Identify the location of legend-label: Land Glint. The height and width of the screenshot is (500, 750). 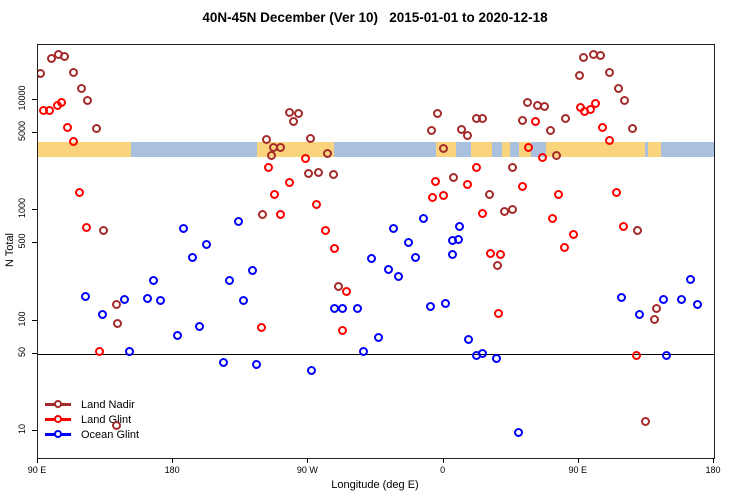
(106, 419).